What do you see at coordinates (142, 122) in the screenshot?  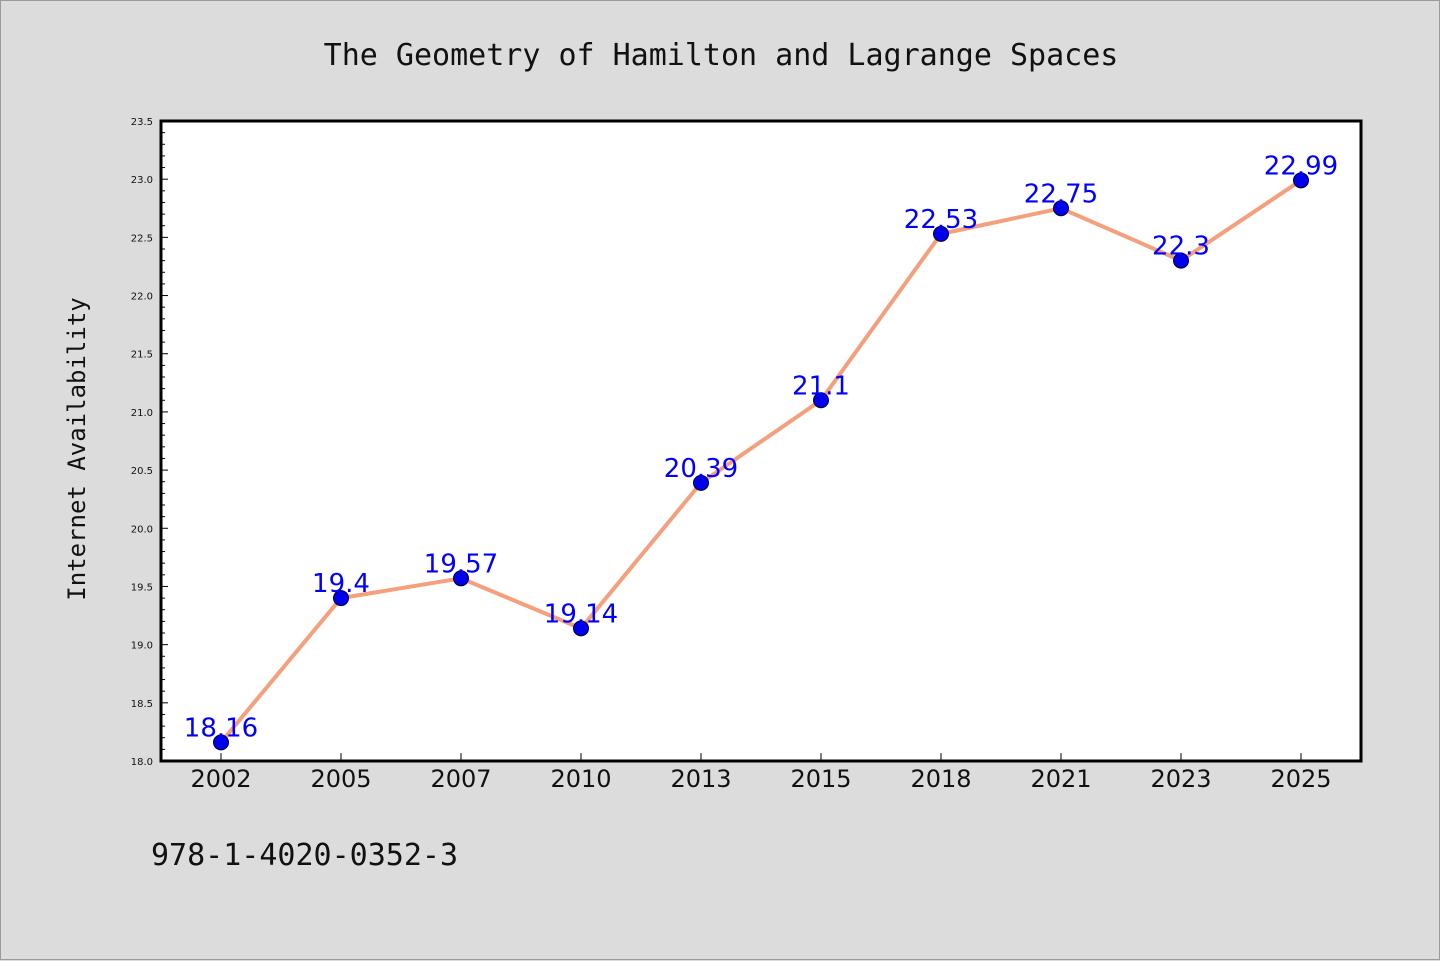 I see `y-tick-label: 23.5` at bounding box center [142, 122].